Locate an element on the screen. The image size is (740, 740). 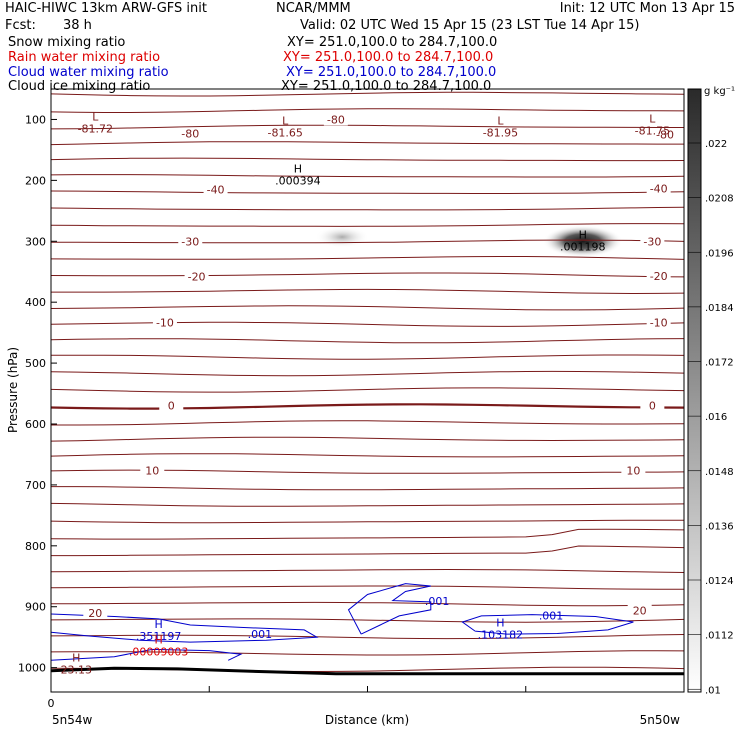
isotherm-label-16: 20 is located at coordinates (640, 610).